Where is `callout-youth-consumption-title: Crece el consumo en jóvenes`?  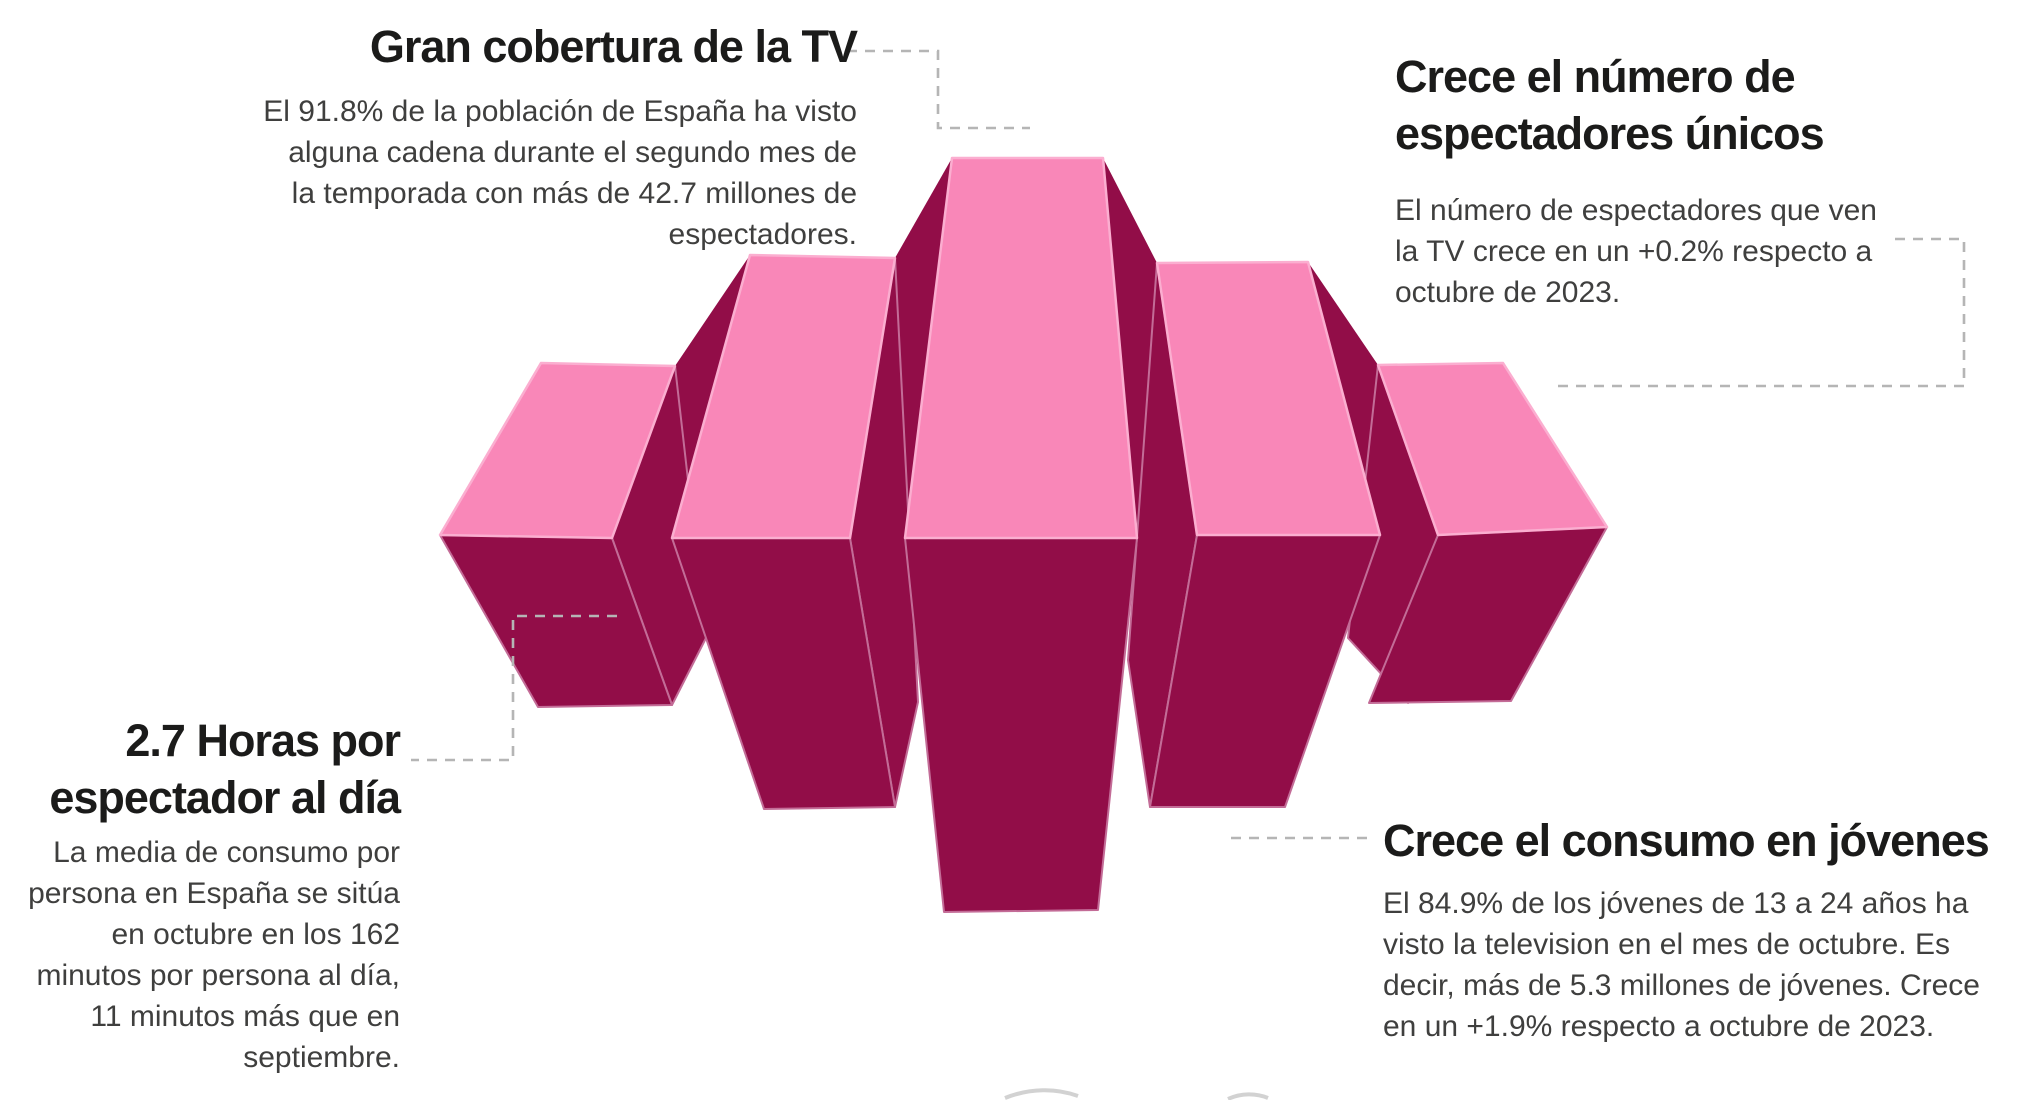
callout-youth-consumption-title: Crece el consumo en jóvenes is located at coordinates (1686, 840).